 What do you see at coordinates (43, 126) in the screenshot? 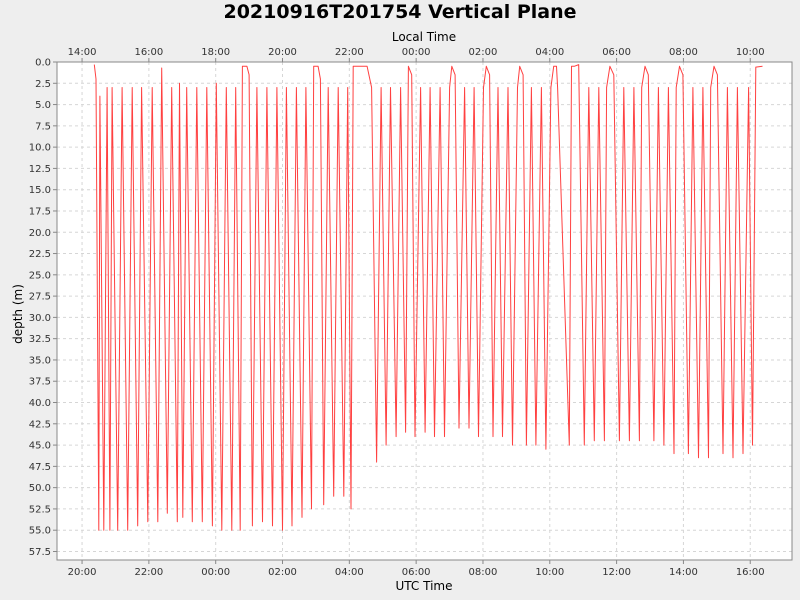
I see `y-tick-label: 7.5` at bounding box center [43, 126].